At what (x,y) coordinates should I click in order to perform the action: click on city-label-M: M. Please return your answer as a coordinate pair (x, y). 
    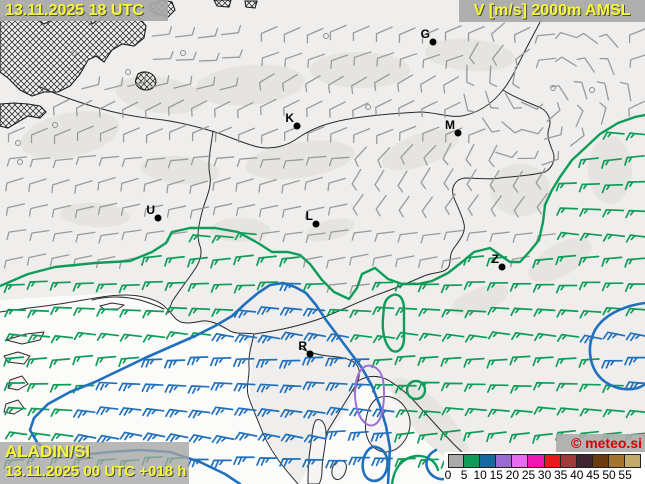
    Looking at the image, I should click on (450, 125).